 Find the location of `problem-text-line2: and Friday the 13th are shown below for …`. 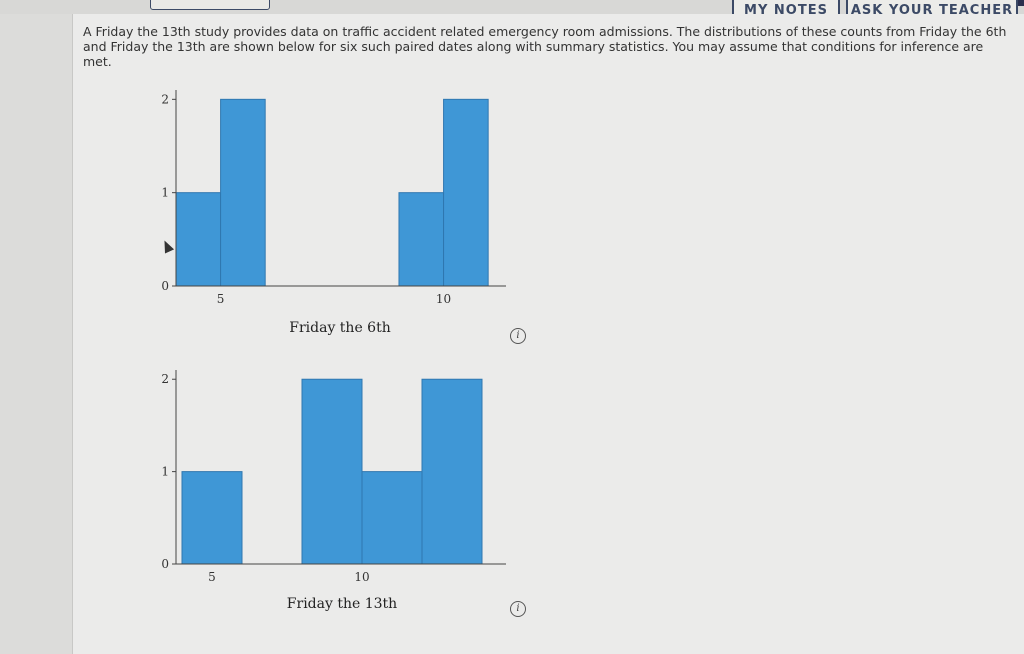

problem-text-line2: and Friday the 13th are shown below for … is located at coordinates (533, 54).